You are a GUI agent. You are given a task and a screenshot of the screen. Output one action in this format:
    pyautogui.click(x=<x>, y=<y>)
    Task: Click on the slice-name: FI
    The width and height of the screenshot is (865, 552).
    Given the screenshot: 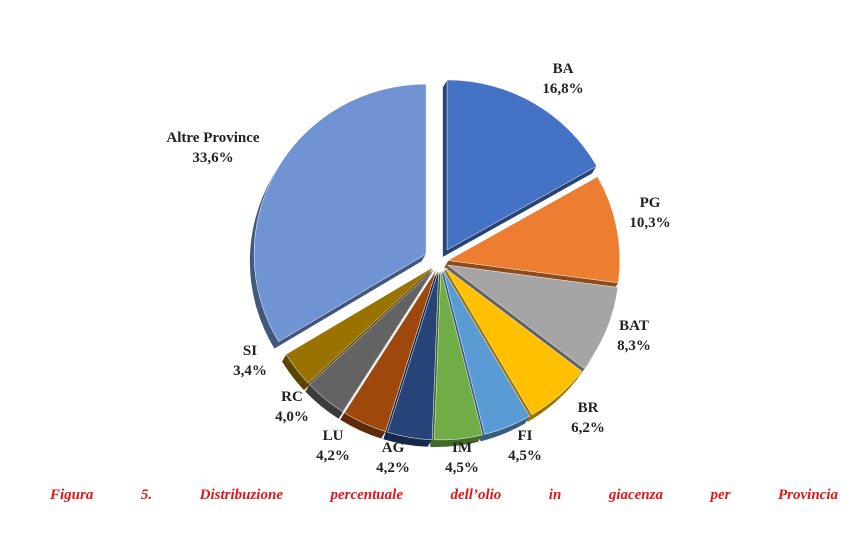 What is the action you would take?
    pyautogui.click(x=525, y=436)
    